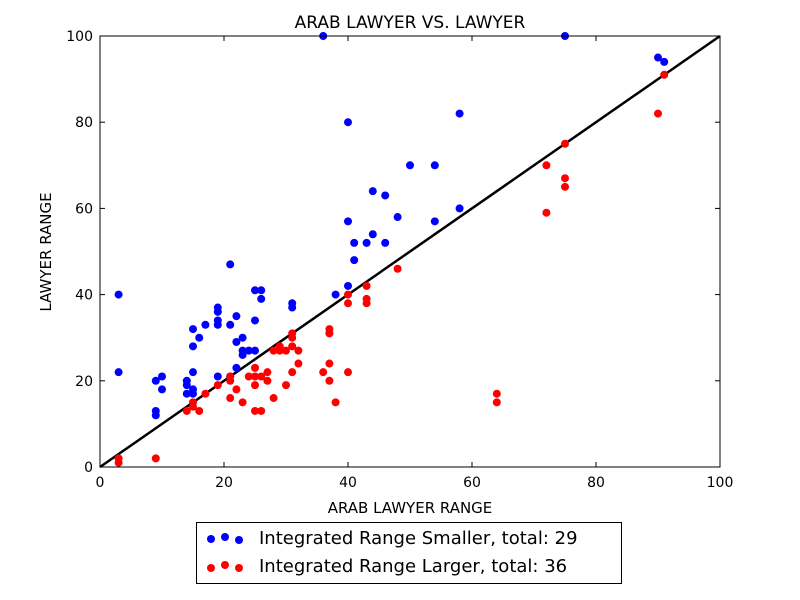 The image size is (800, 600). I want to click on y-tick-label: 80, so click(84, 123).